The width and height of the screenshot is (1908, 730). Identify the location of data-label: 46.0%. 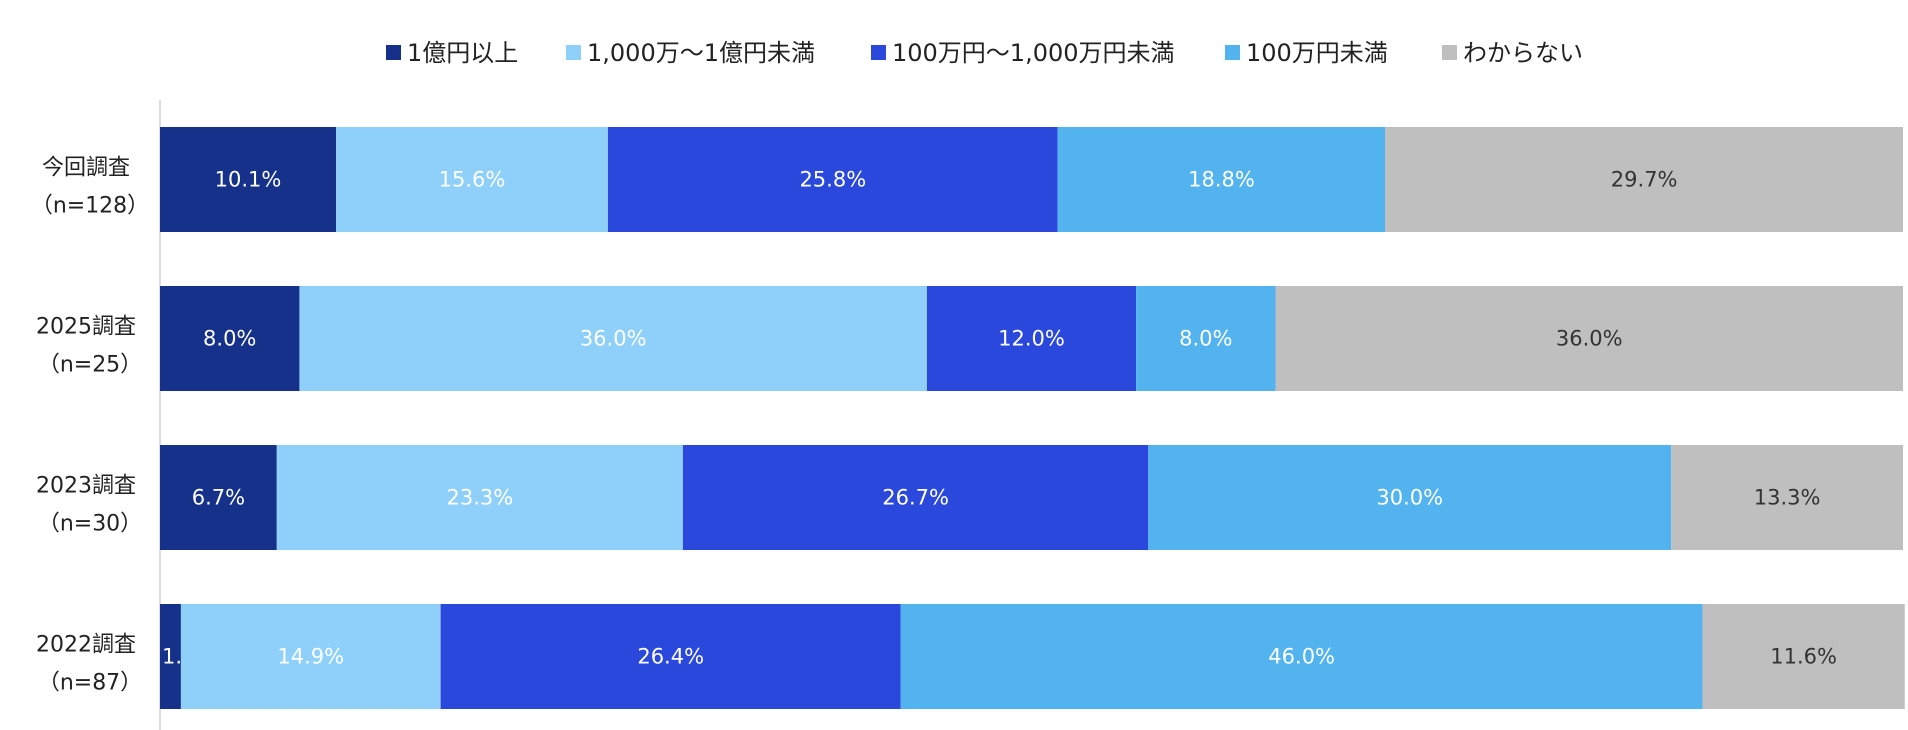
(1301, 657).